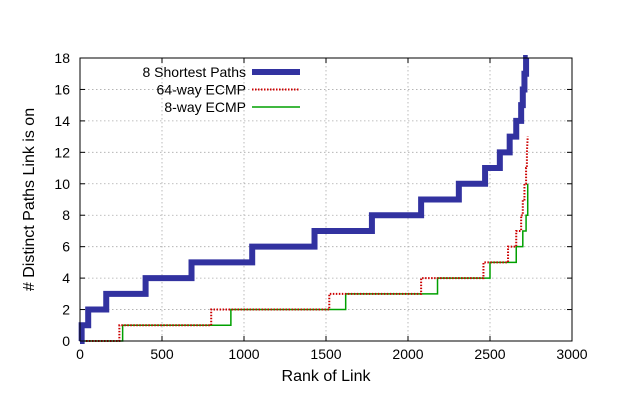  What do you see at coordinates (194, 72) in the screenshot?
I see `legend-label: 8 Shortest Paths` at bounding box center [194, 72].